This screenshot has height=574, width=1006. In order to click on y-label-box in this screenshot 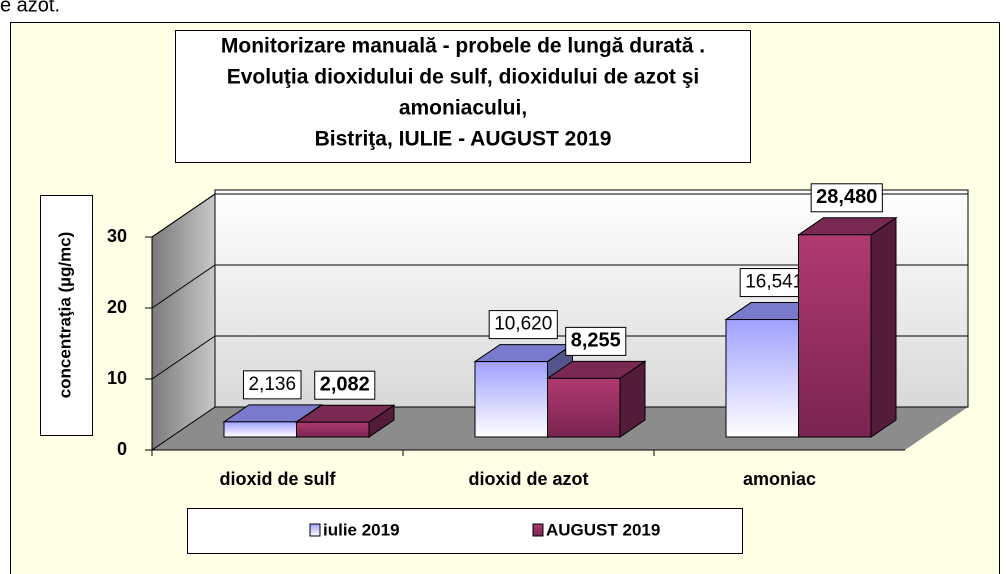, I will do `click(66, 315)`.